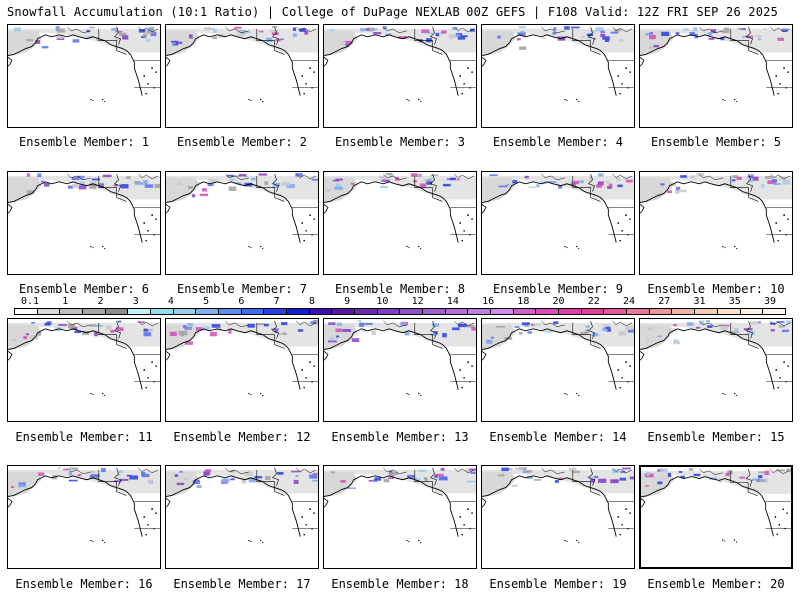 This screenshot has height=600, width=800. I want to click on colorbar-tick-label: 22, so click(593, 301).